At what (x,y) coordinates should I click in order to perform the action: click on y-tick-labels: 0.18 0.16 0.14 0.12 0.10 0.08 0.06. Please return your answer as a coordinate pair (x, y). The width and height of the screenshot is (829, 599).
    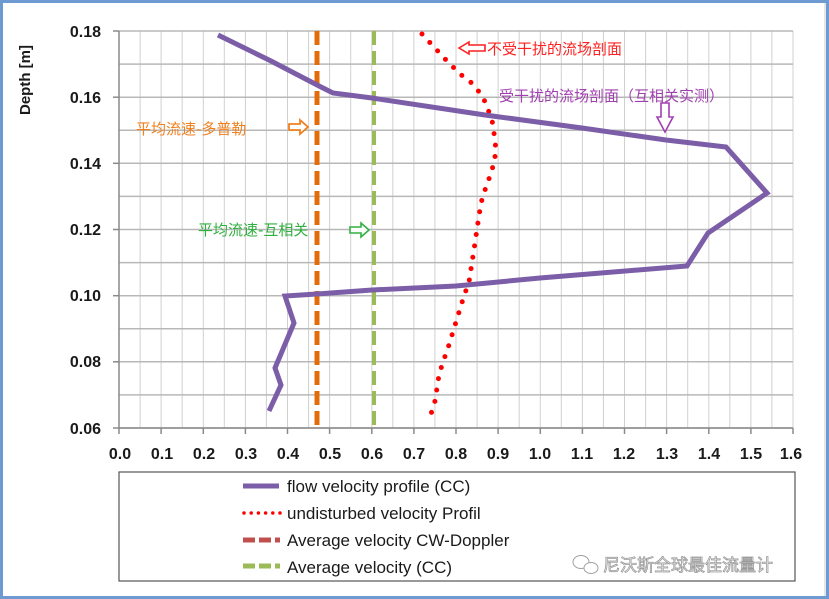
    Looking at the image, I should click on (85, 231).